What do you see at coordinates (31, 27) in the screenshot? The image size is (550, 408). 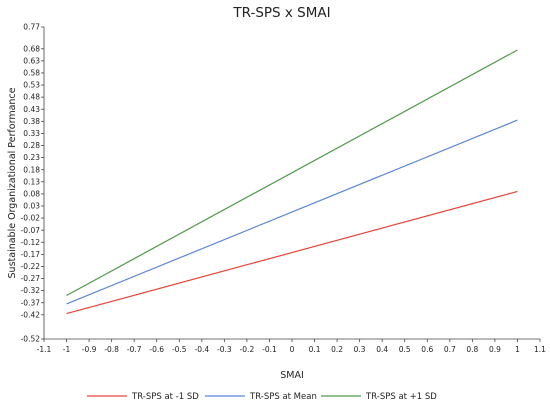 I see `y-tick-label: 0.77` at bounding box center [31, 27].